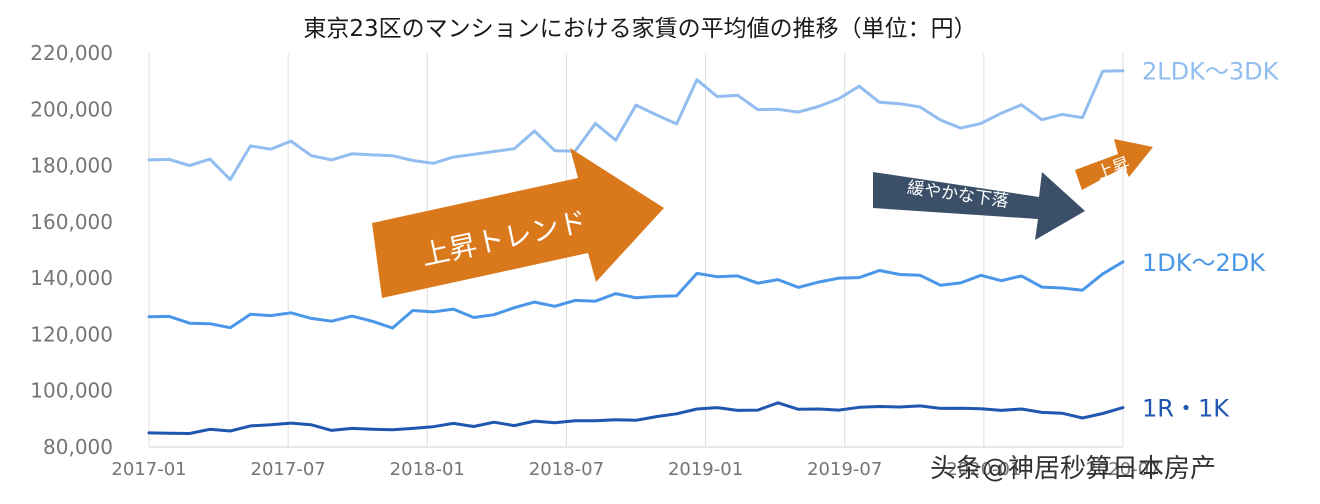 Image resolution: width=1320 pixels, height=504 pixels. Describe the element at coordinates (71, 222) in the screenshot. I see `y-tick-label: 160,000` at that location.